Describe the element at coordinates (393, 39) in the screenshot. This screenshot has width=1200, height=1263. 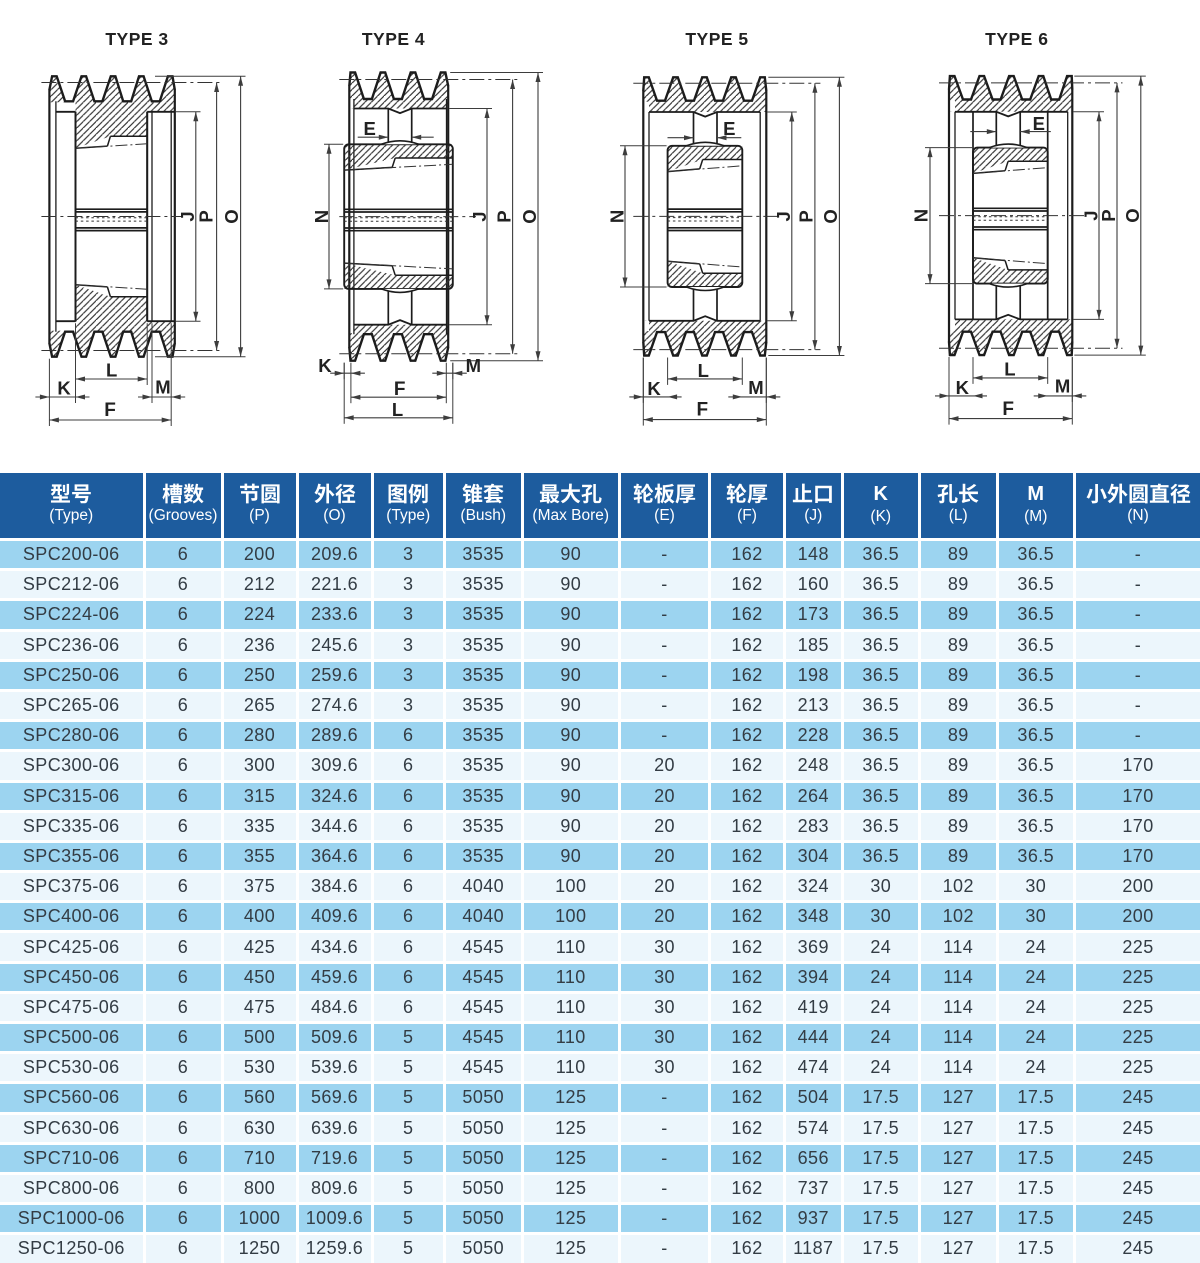
I see `svg-text: TYPE 4` at that location.